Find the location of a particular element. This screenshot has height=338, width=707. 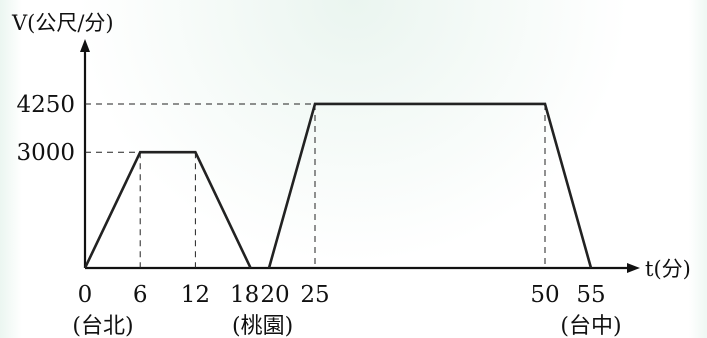

x-axis-label: t(分) is located at coordinates (668, 269).